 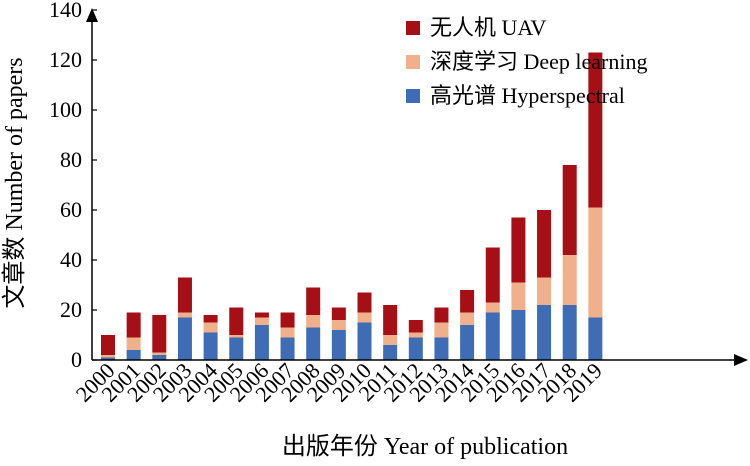 What do you see at coordinates (76, 359) in the screenshot?
I see `y-tick-label: 0` at bounding box center [76, 359].